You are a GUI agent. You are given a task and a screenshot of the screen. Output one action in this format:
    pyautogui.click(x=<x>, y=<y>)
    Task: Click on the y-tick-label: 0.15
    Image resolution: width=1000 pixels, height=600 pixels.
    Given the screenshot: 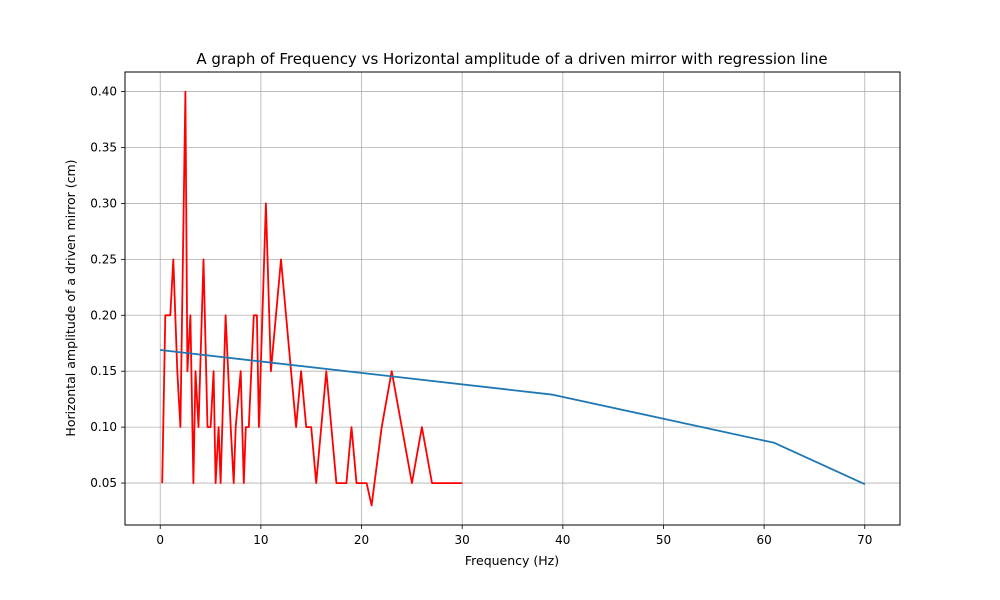 What is the action you would take?
    pyautogui.click(x=103, y=371)
    